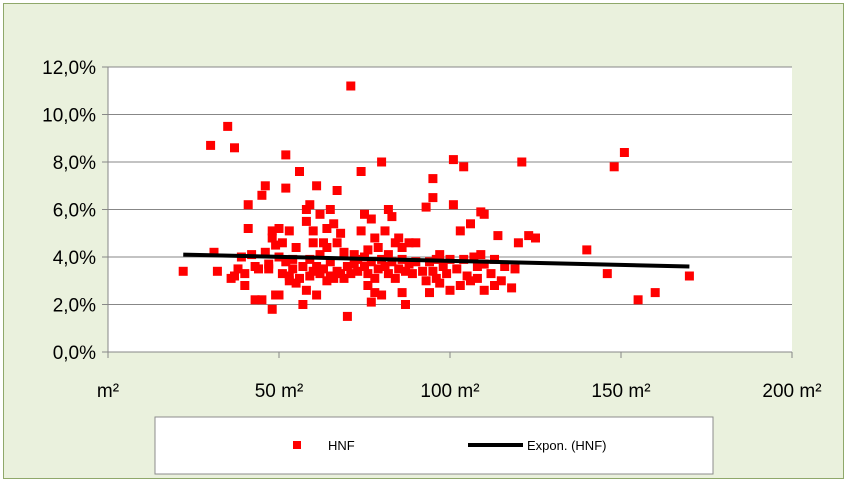 The height and width of the screenshot is (483, 848). I want to click on y-axis-tick-labels: 0,0% 2,0% 4,0% 6,0% 8,0% 10,0% 12,0%, so click(69, 211).